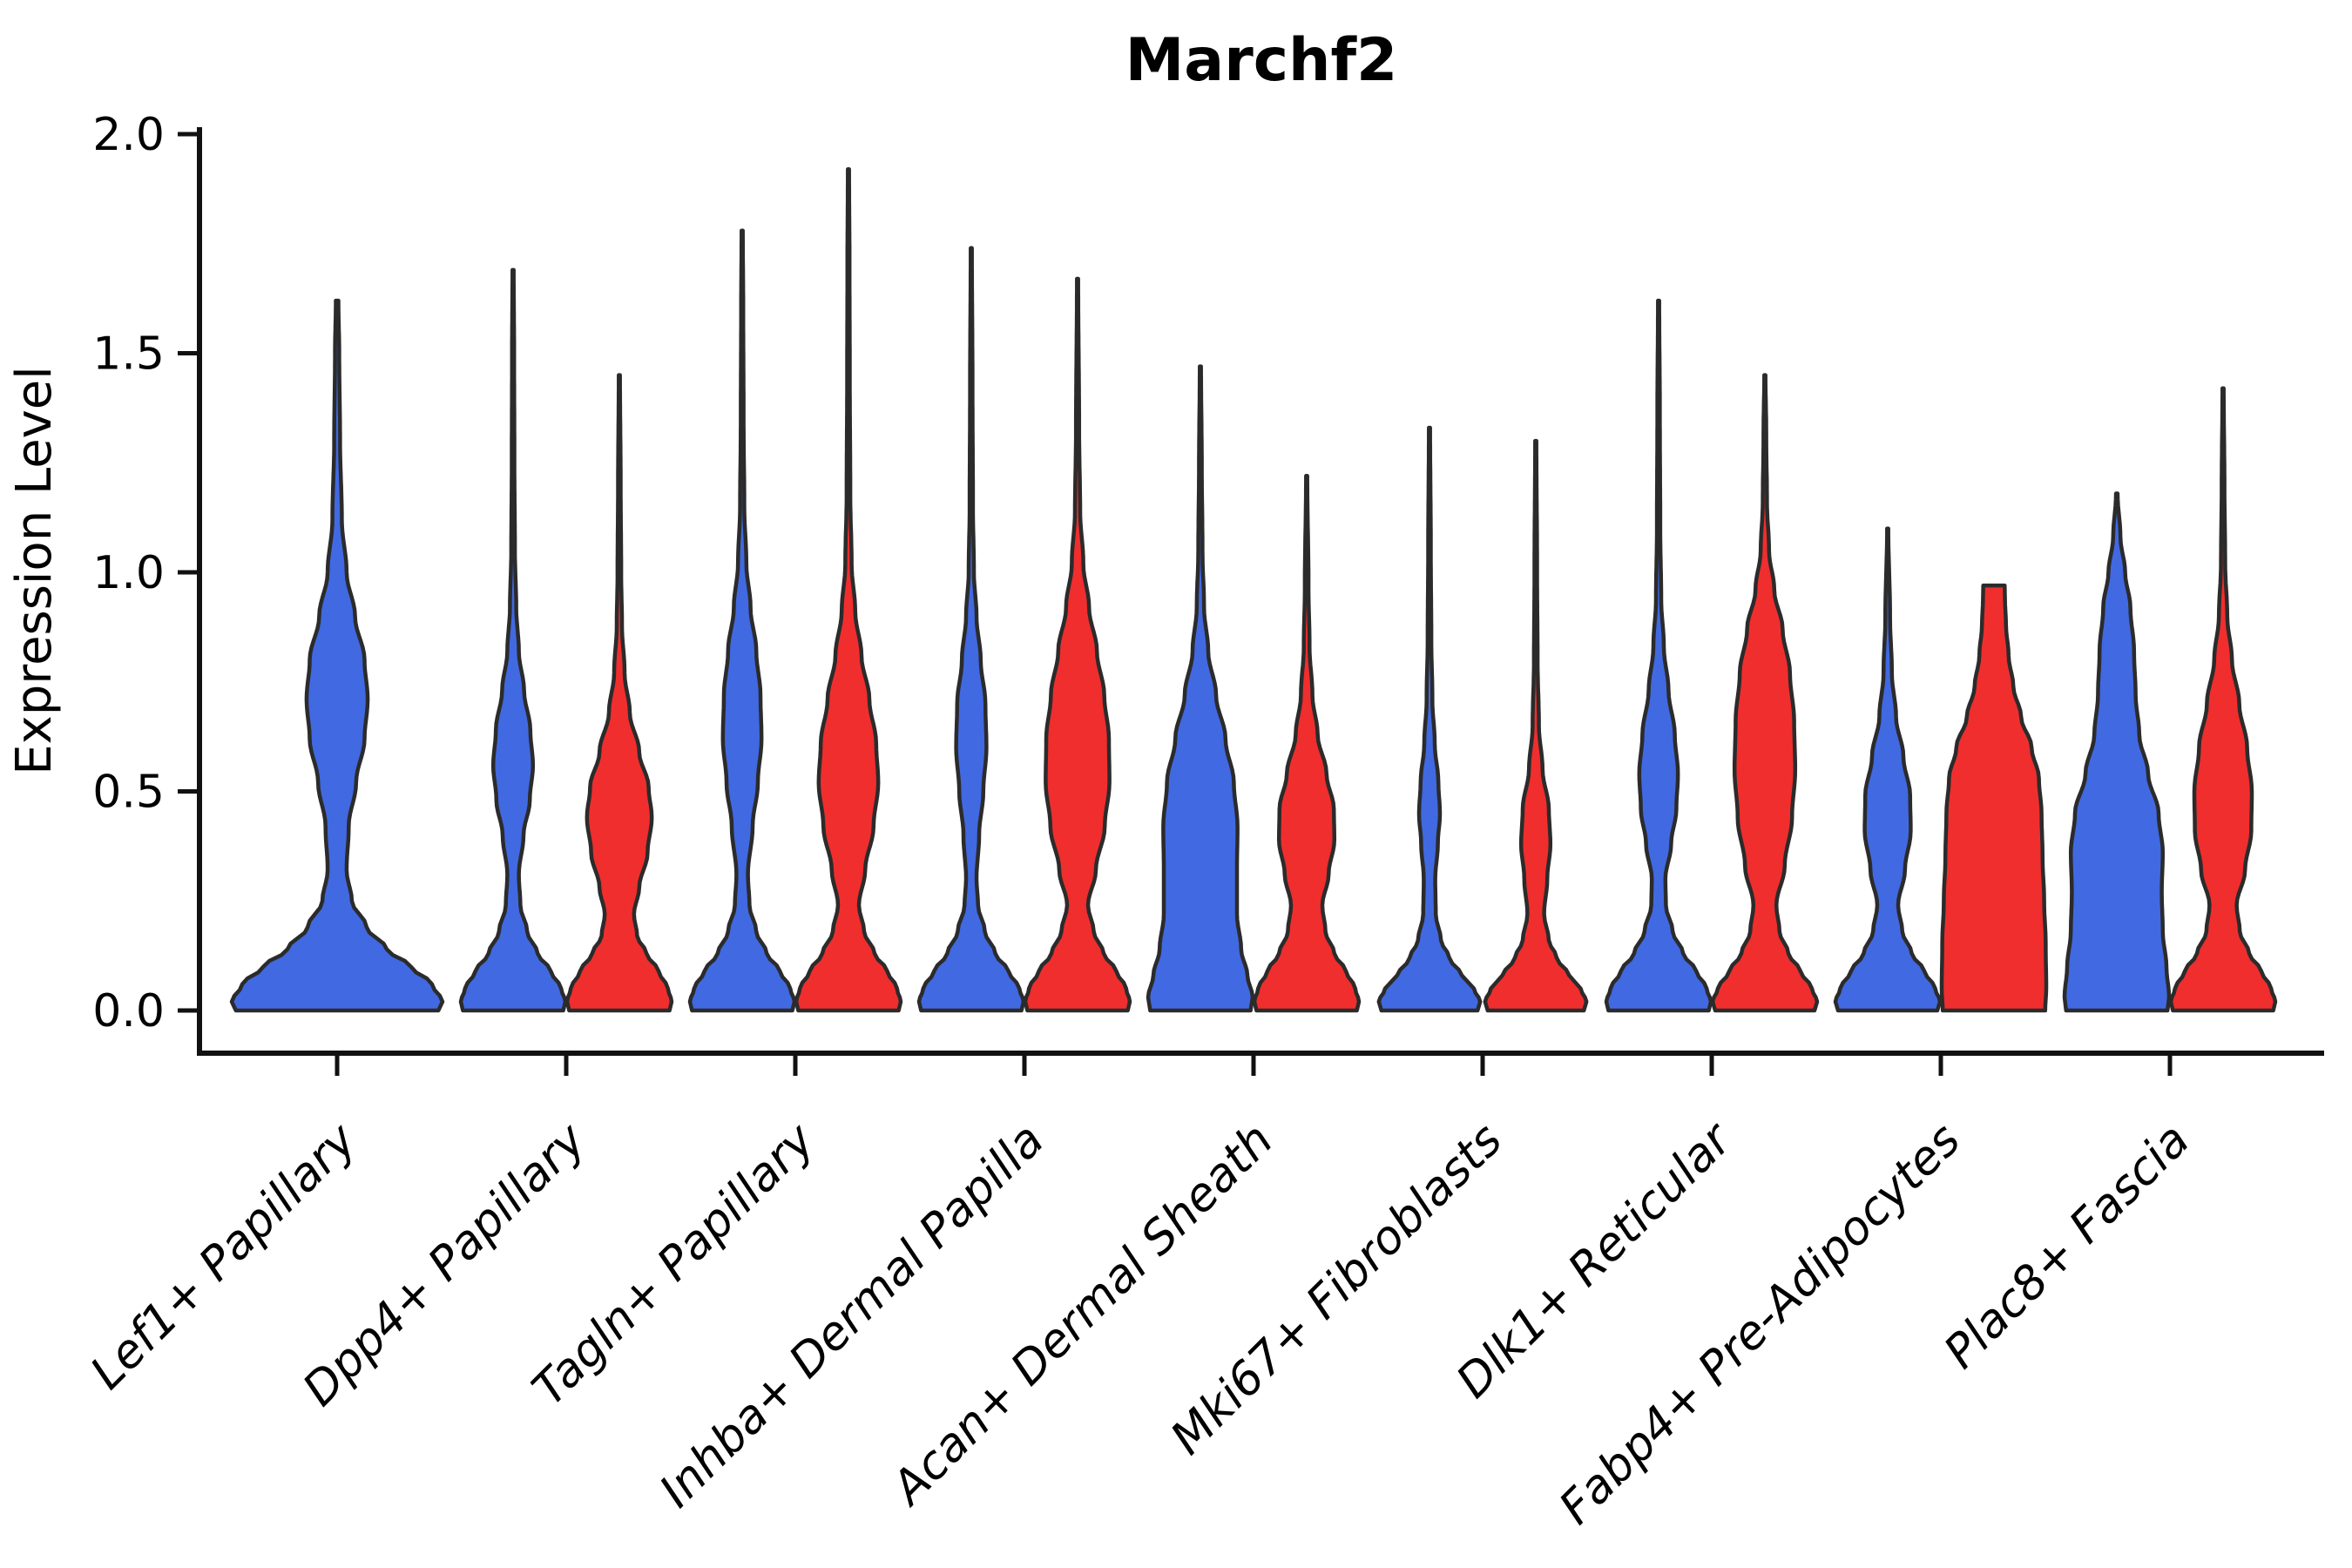  What do you see at coordinates (742, 620) in the screenshot?
I see `violin-tagln-papillary-blue` at bounding box center [742, 620].